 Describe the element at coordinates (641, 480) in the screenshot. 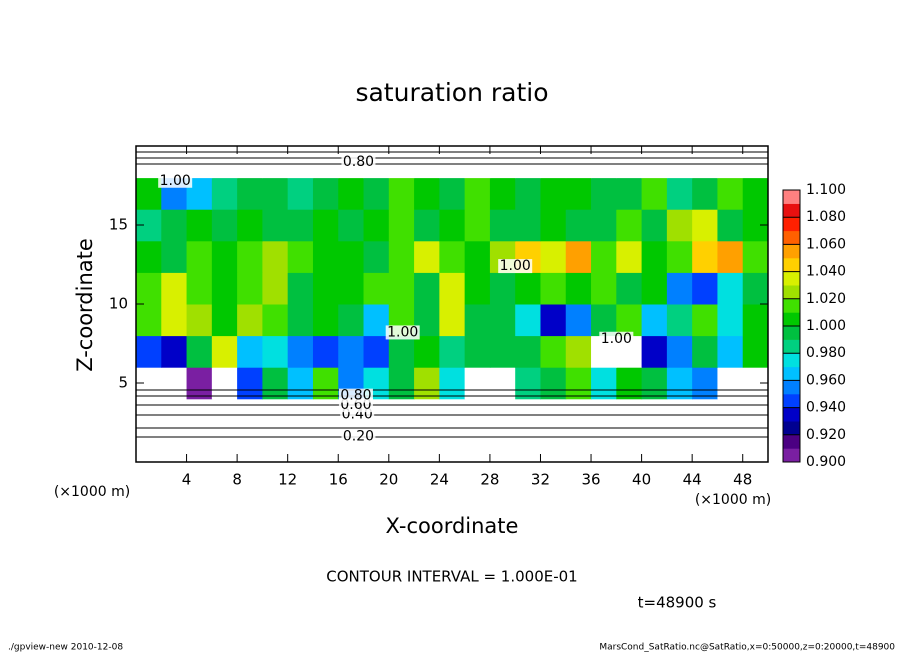

I see `x-tick-label: 40` at that location.